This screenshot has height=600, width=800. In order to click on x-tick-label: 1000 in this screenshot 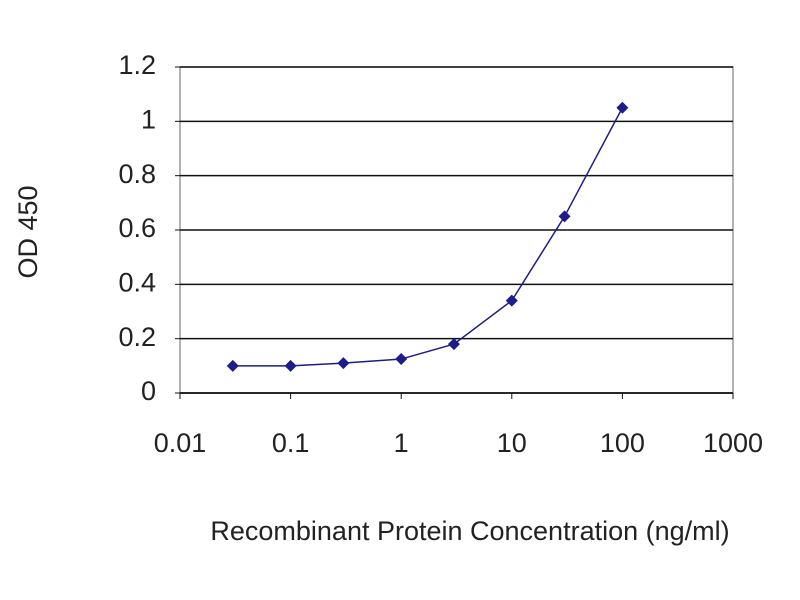, I will do `click(733, 443)`.